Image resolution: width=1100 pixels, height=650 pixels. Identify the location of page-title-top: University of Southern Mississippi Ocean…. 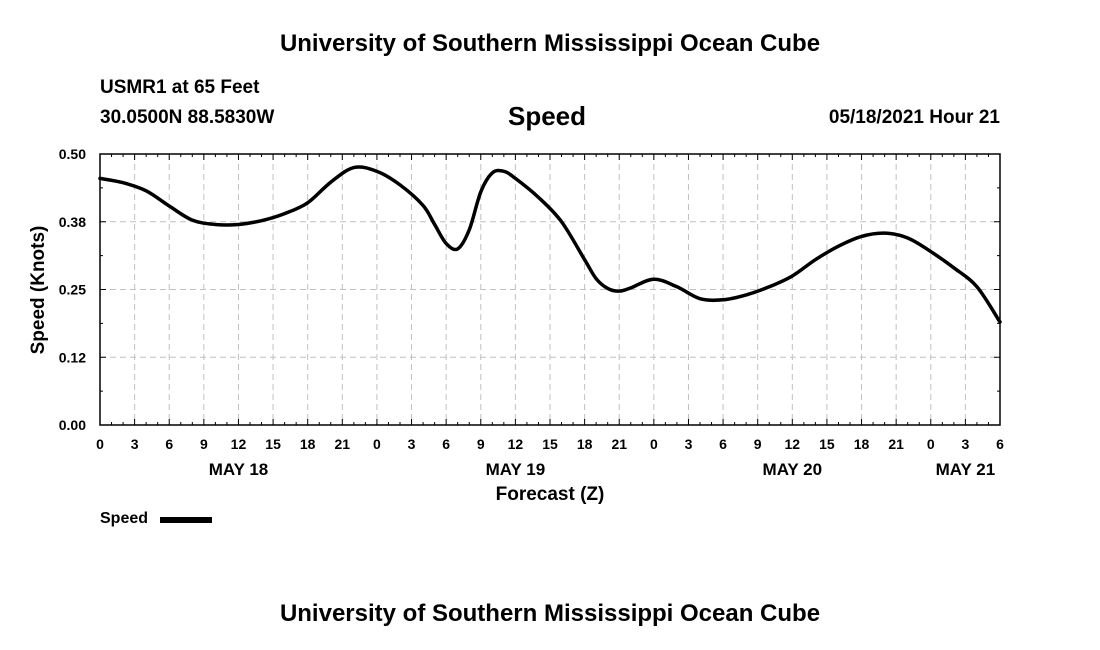
(550, 43).